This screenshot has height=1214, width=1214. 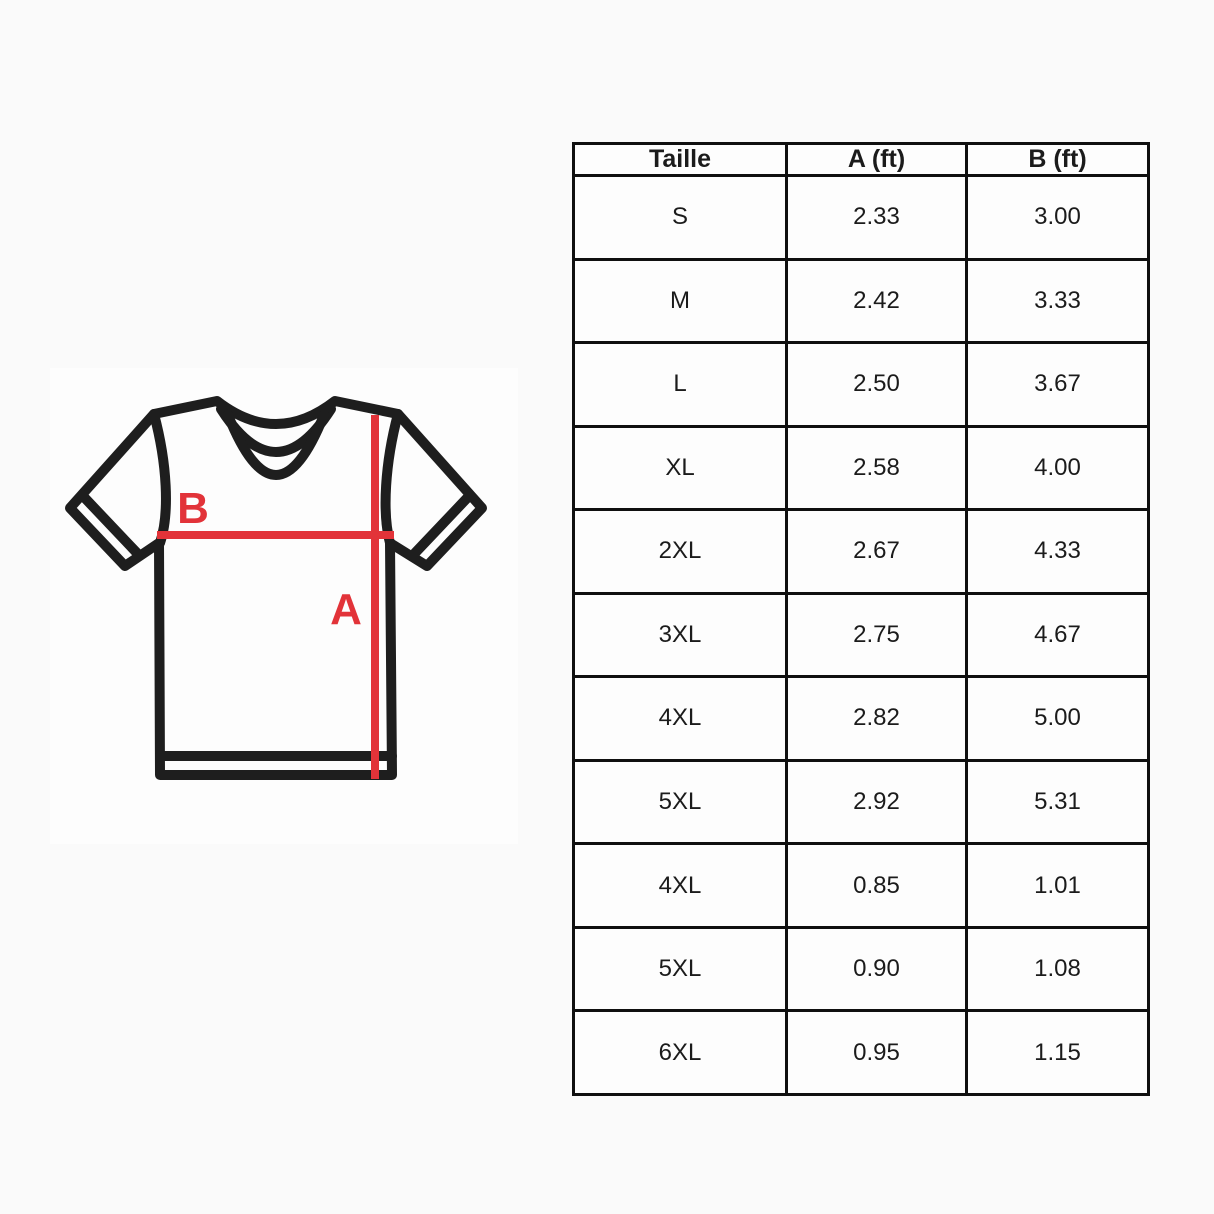 I want to click on b-value-cell: 4.00, so click(x=1057, y=468).